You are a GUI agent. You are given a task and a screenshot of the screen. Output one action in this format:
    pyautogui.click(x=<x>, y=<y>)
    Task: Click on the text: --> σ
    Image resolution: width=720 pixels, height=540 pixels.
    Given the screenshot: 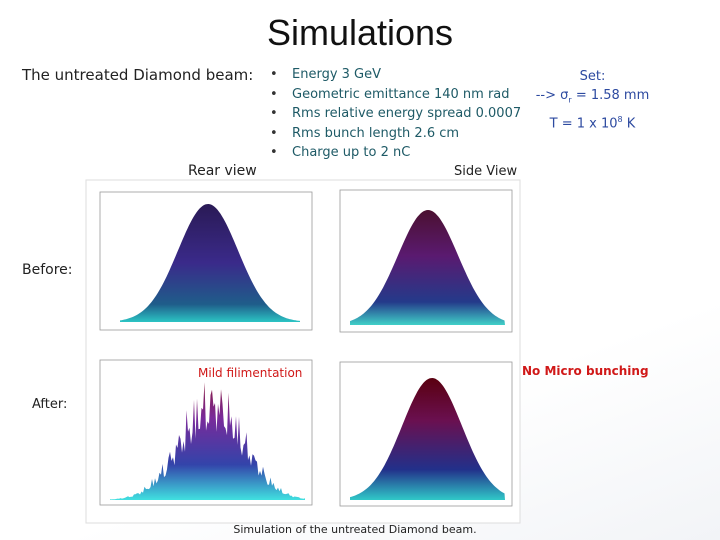 What is the action you would take?
    pyautogui.click(x=552, y=95)
    